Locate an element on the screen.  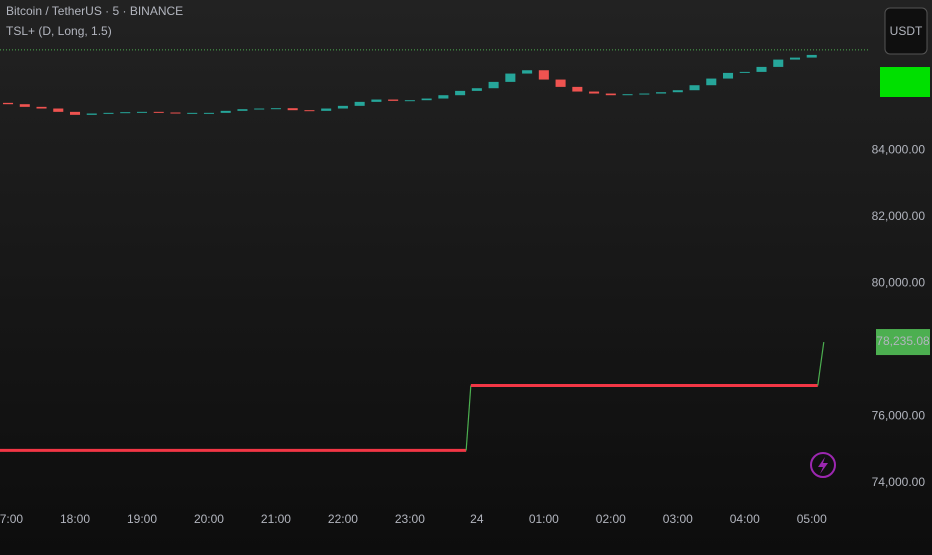
alert-icon is located at coordinates (823, 465).